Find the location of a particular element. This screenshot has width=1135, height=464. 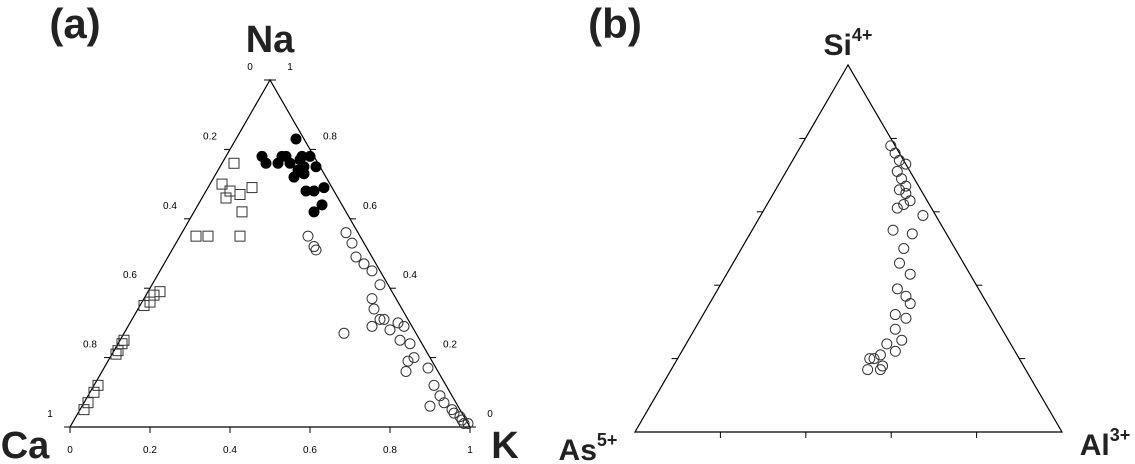

vertex-label-sup: 4+ is located at coordinates (862, 35).